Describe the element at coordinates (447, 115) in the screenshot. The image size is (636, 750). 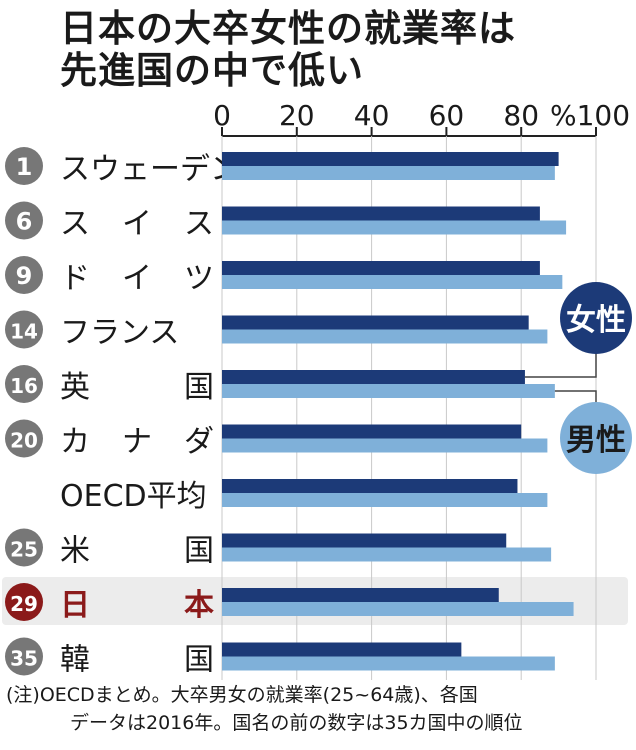
I see `x-tick-label: 60` at that location.